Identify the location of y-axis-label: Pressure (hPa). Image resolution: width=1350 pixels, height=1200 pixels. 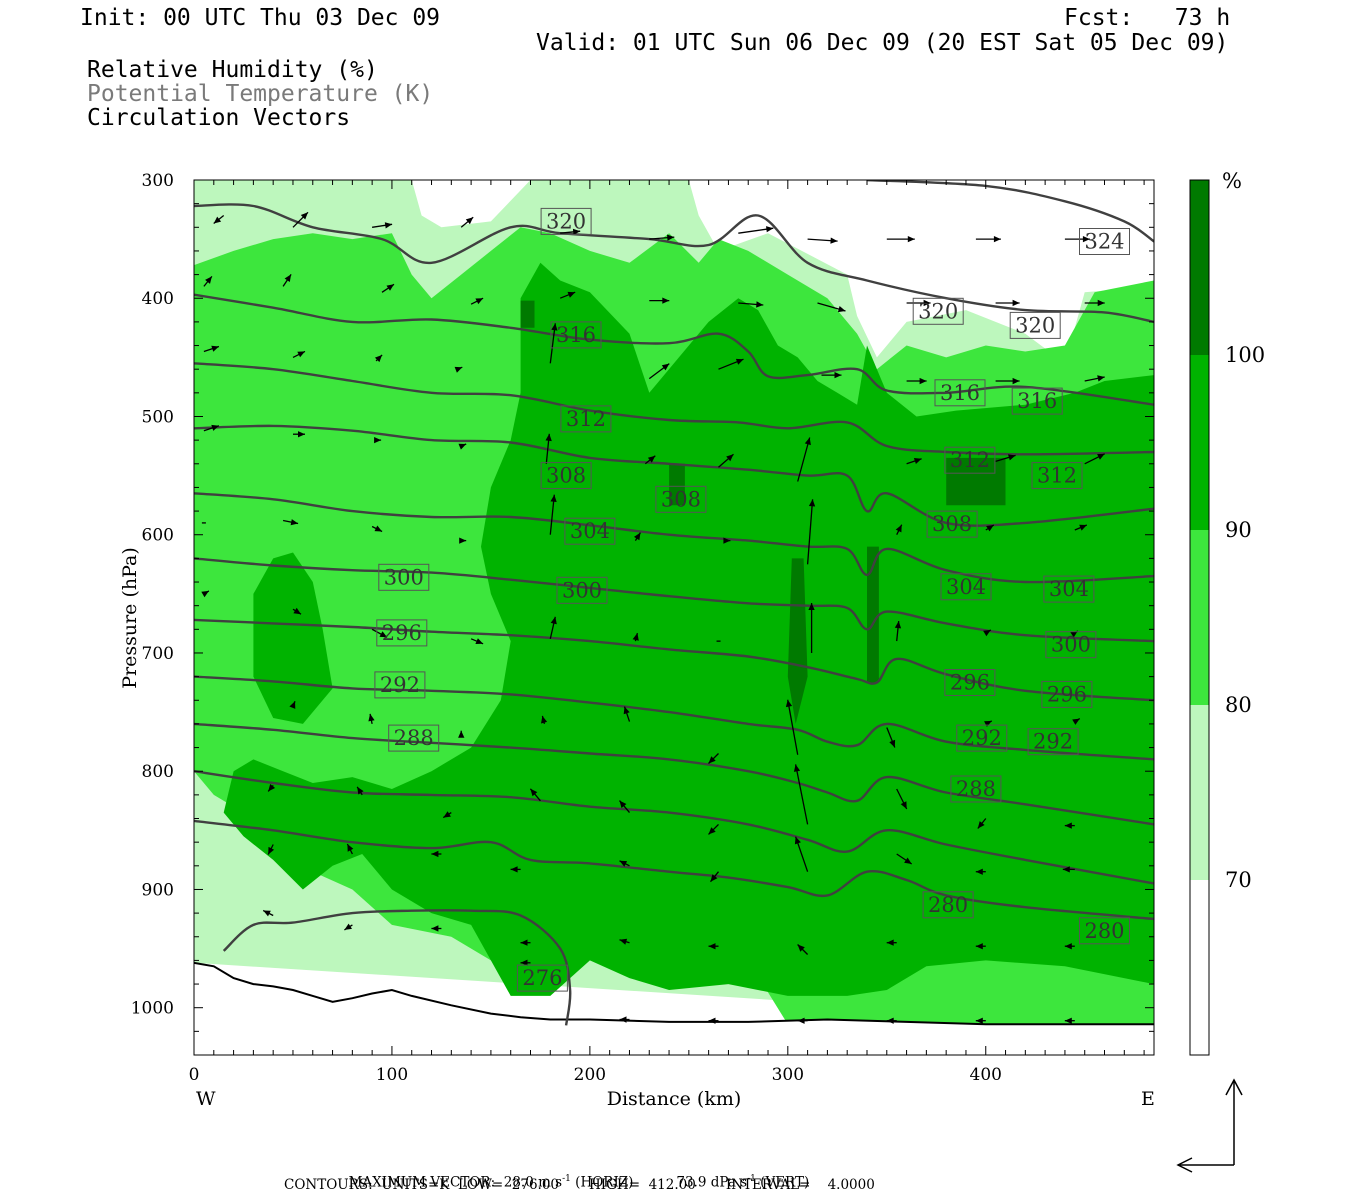
(130, 618).